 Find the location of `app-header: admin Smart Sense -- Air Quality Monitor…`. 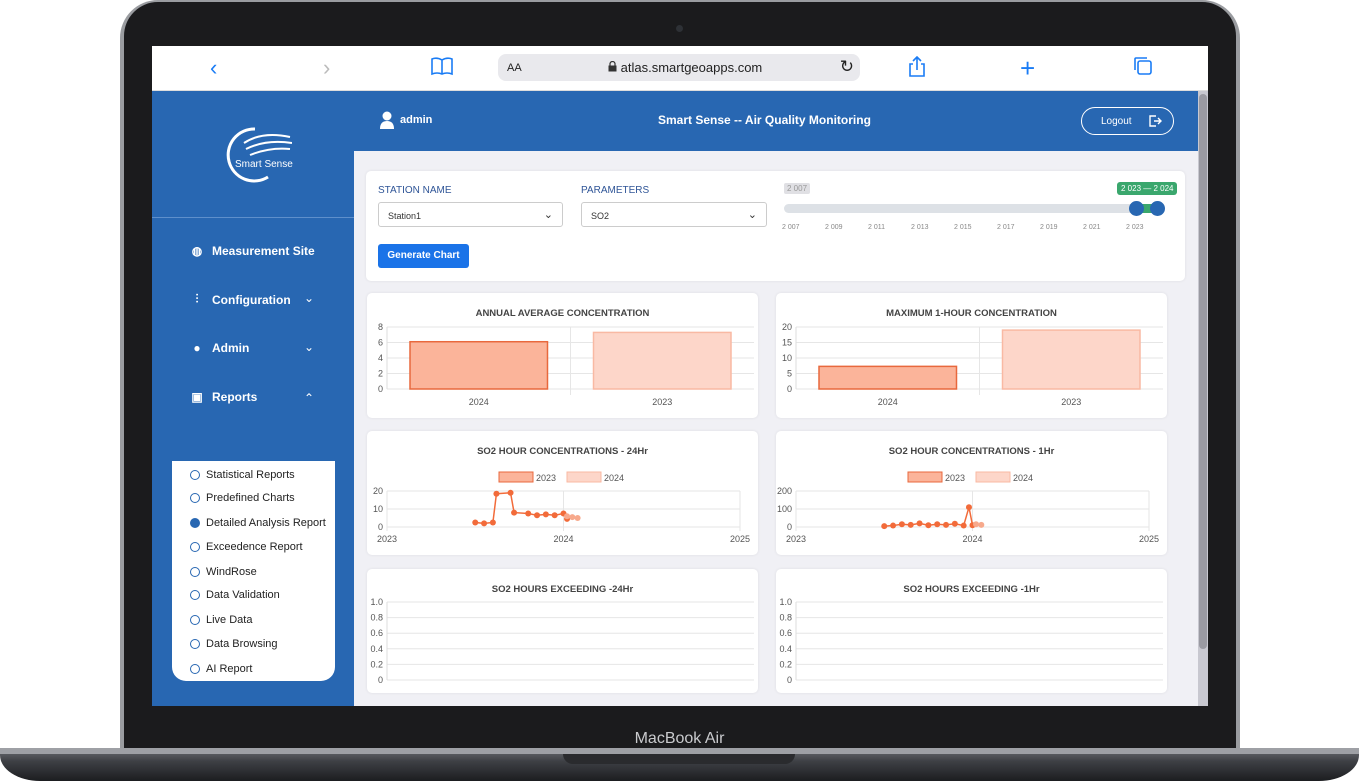

app-header: admin Smart Sense -- Air Quality Monitor… is located at coordinates (781, 121).